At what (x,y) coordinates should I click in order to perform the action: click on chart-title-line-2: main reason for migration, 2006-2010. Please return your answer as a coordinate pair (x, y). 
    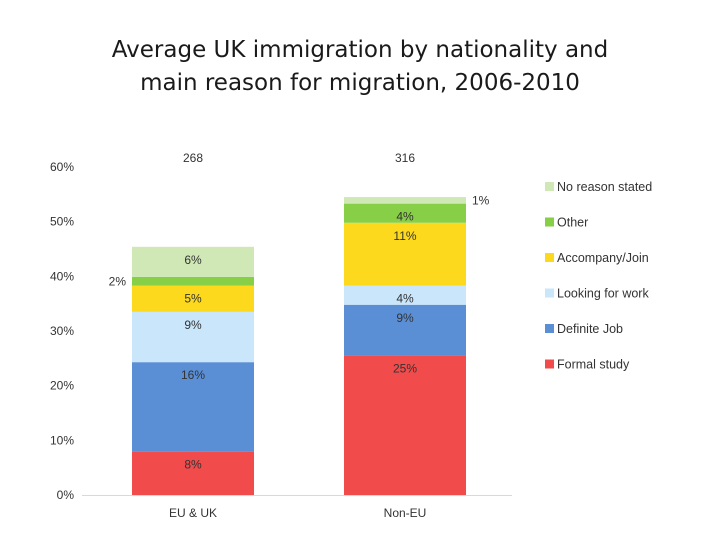
    Looking at the image, I should click on (360, 83).